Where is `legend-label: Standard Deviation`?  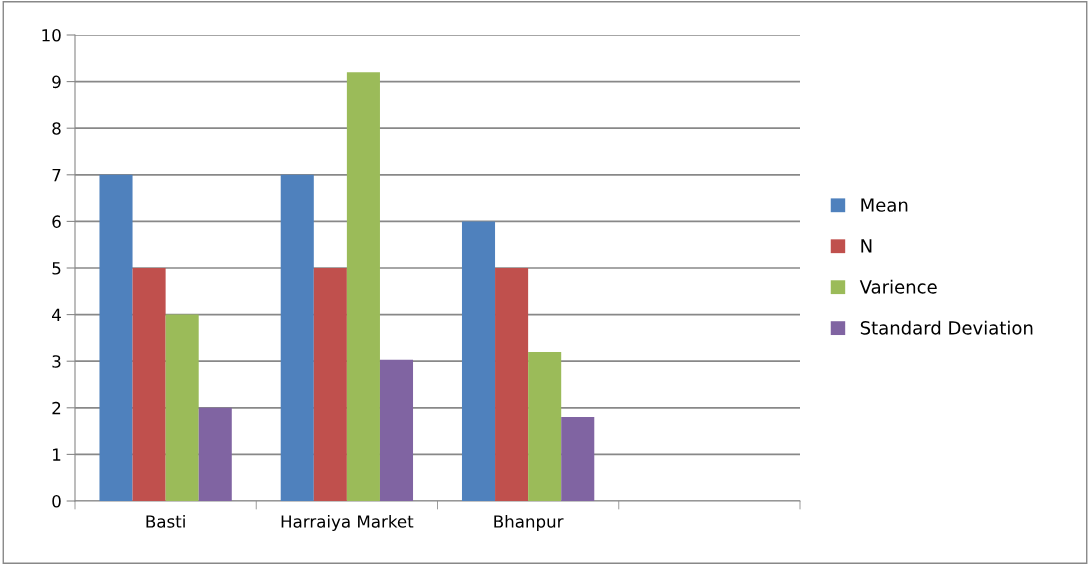
legend-label: Standard Deviation is located at coordinates (946, 327).